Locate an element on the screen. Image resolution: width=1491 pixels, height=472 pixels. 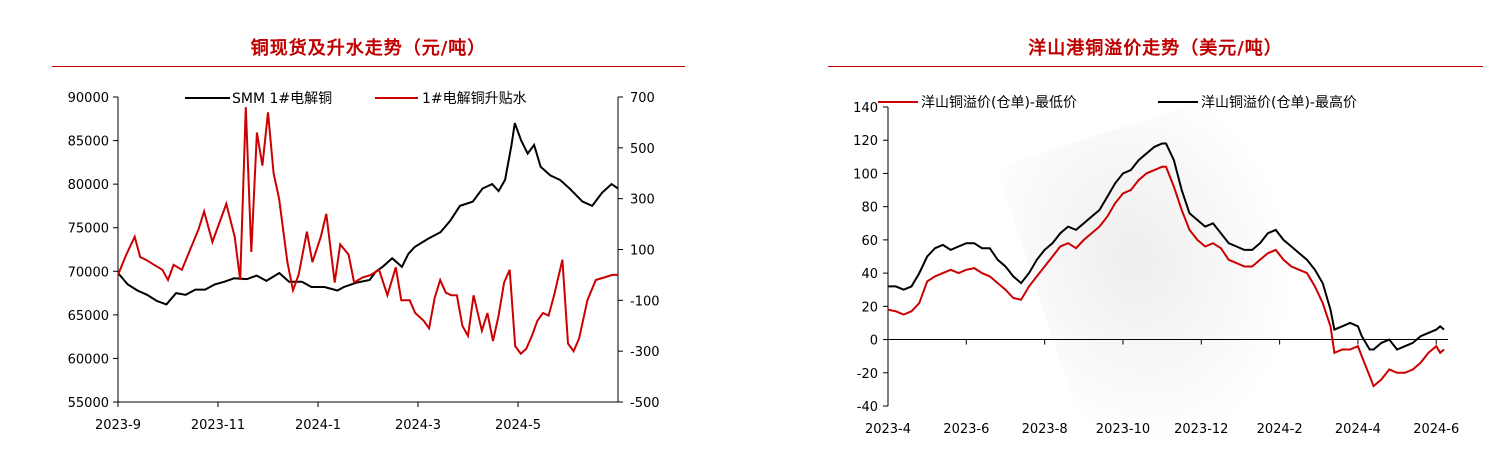
legend-label-spot-price: SMM 1#电解铜 is located at coordinates (282, 99).